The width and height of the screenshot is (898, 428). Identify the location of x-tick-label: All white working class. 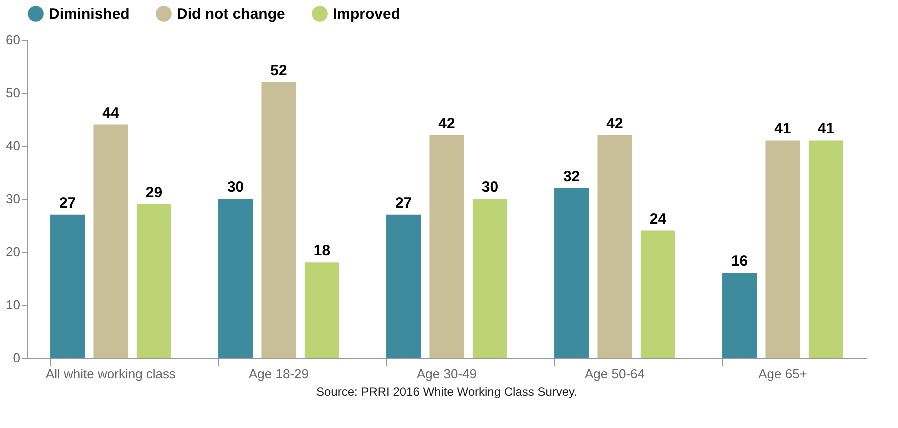
(111, 374).